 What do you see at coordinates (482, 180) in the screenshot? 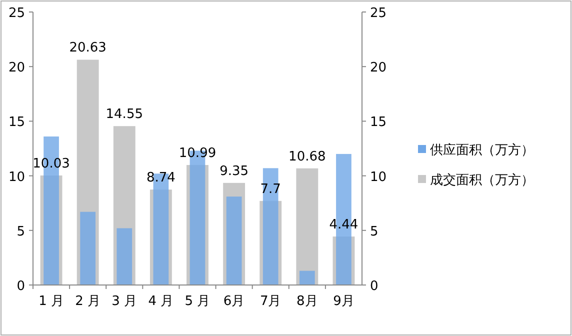
I see `legend-label: 成交面积（万方）` at bounding box center [482, 180].